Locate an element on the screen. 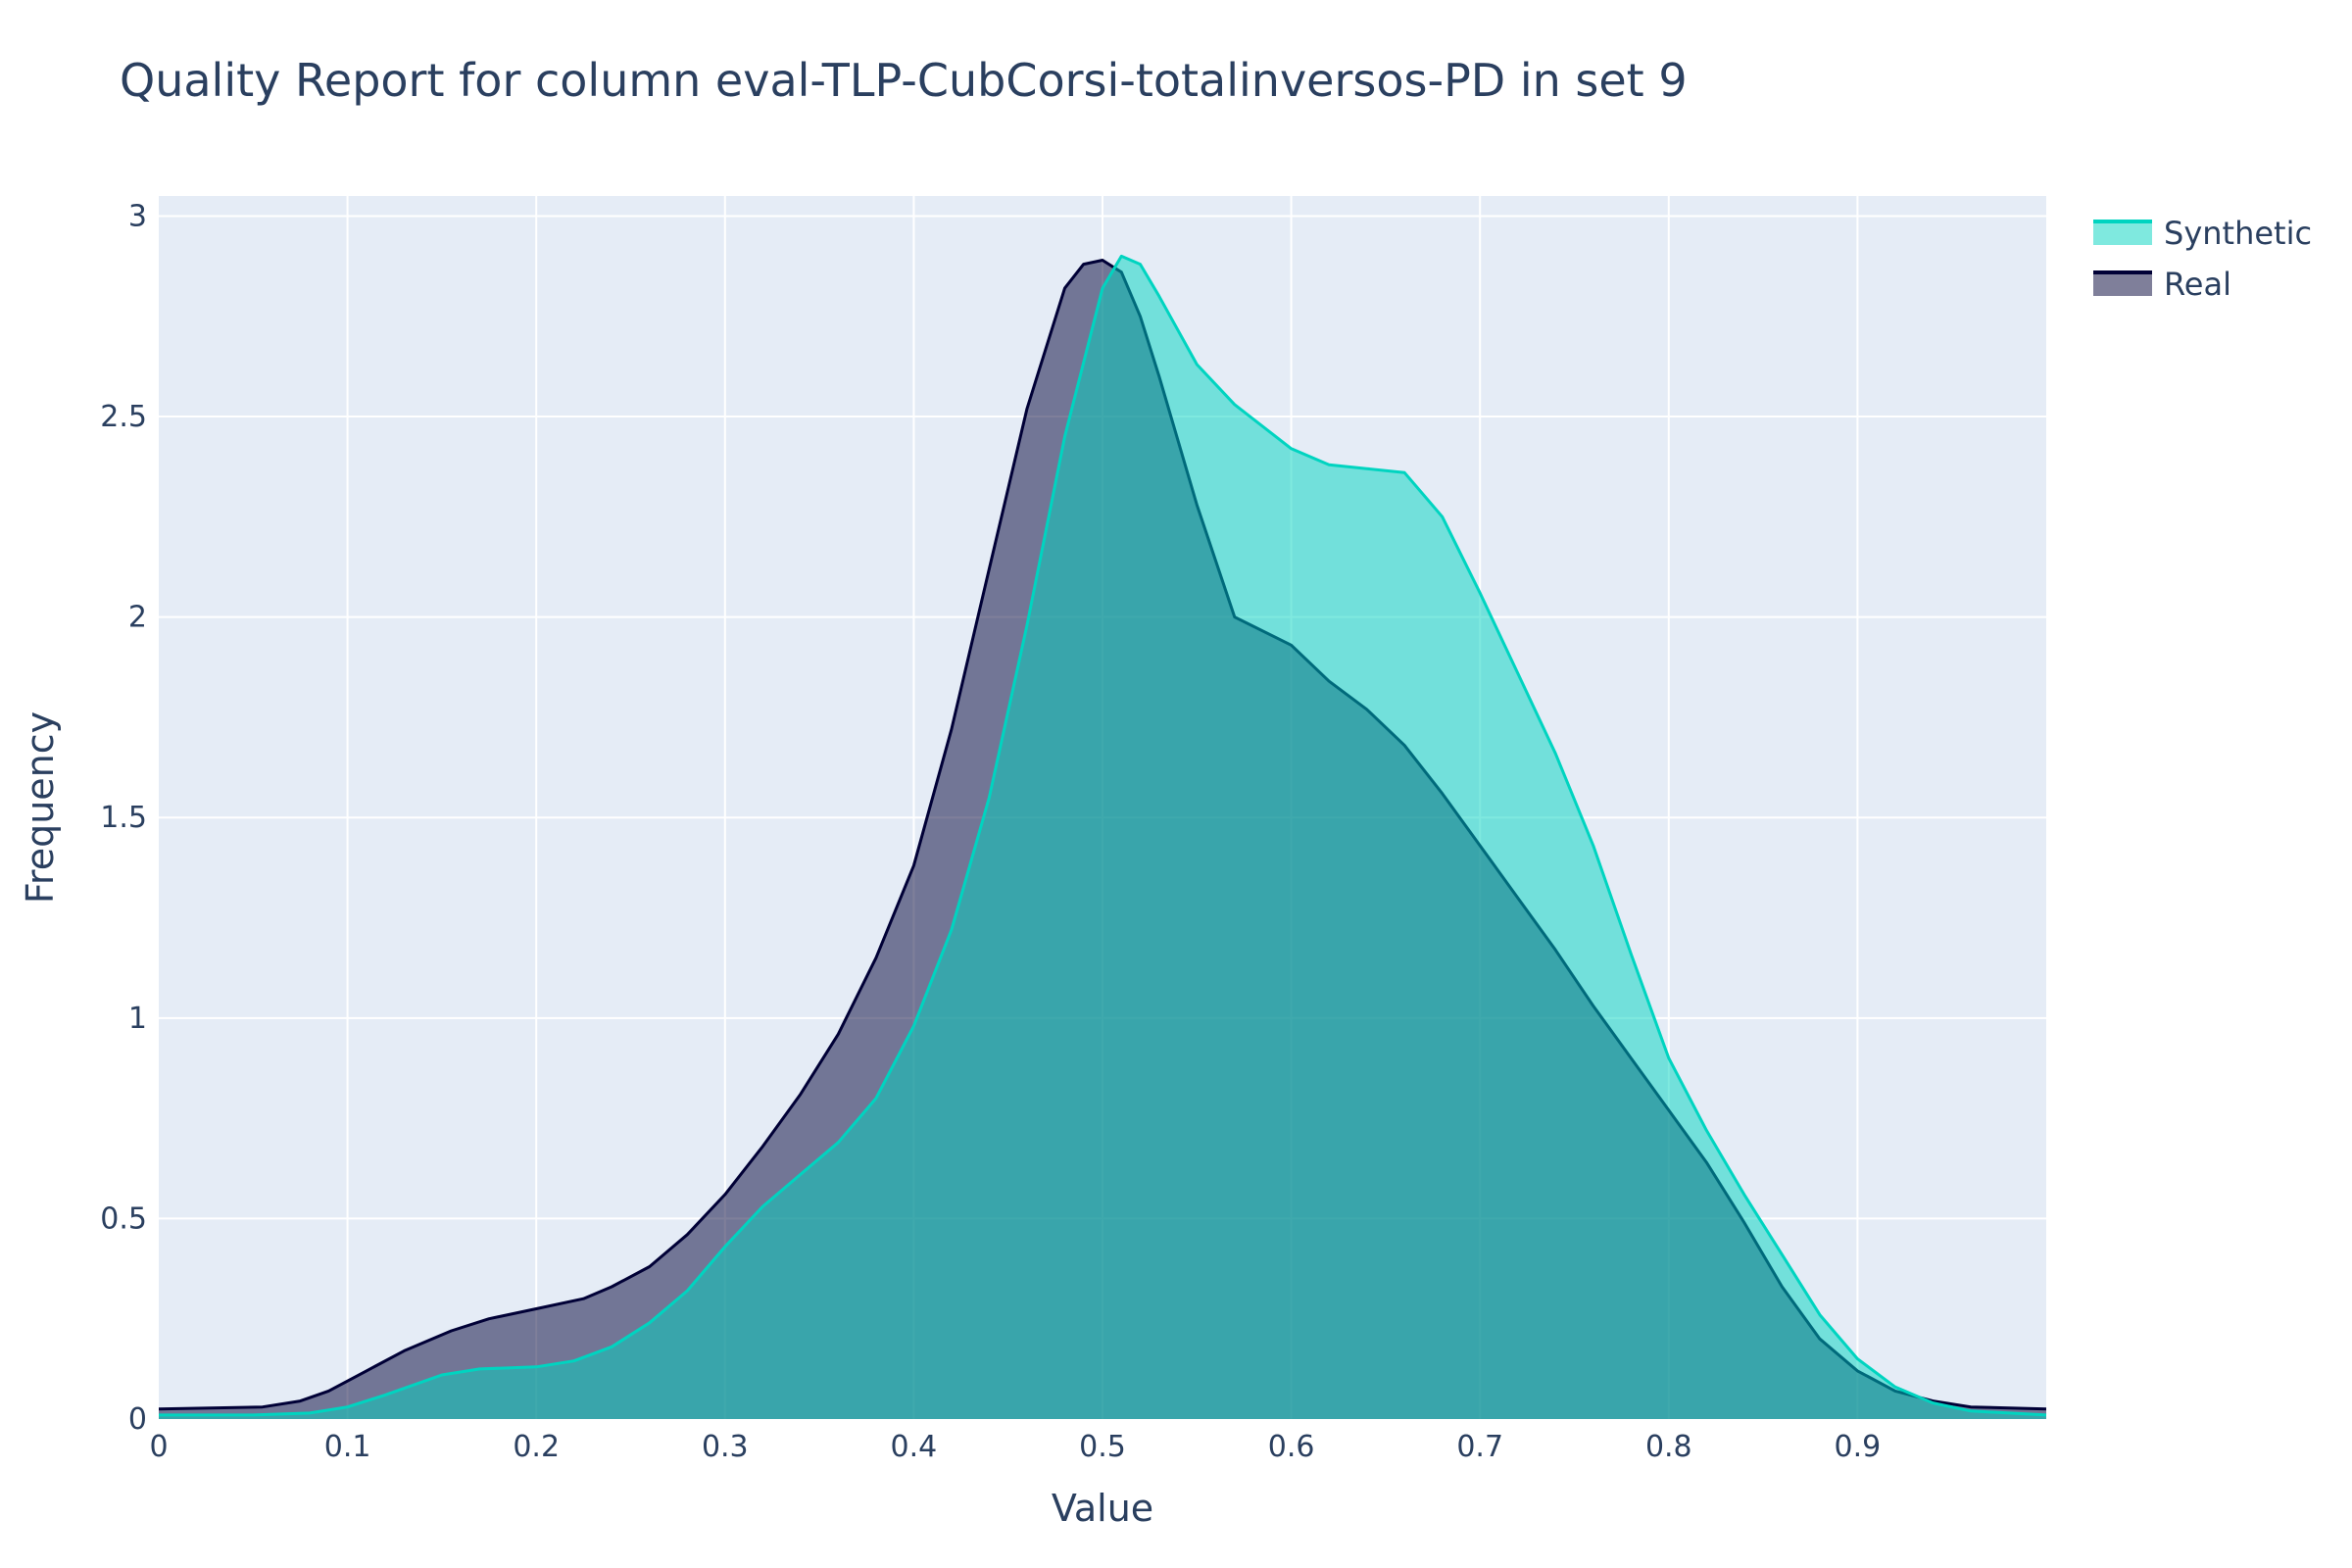 The width and height of the screenshot is (2352, 1568). x-tick-label: 0.6 is located at coordinates (1291, 1447).